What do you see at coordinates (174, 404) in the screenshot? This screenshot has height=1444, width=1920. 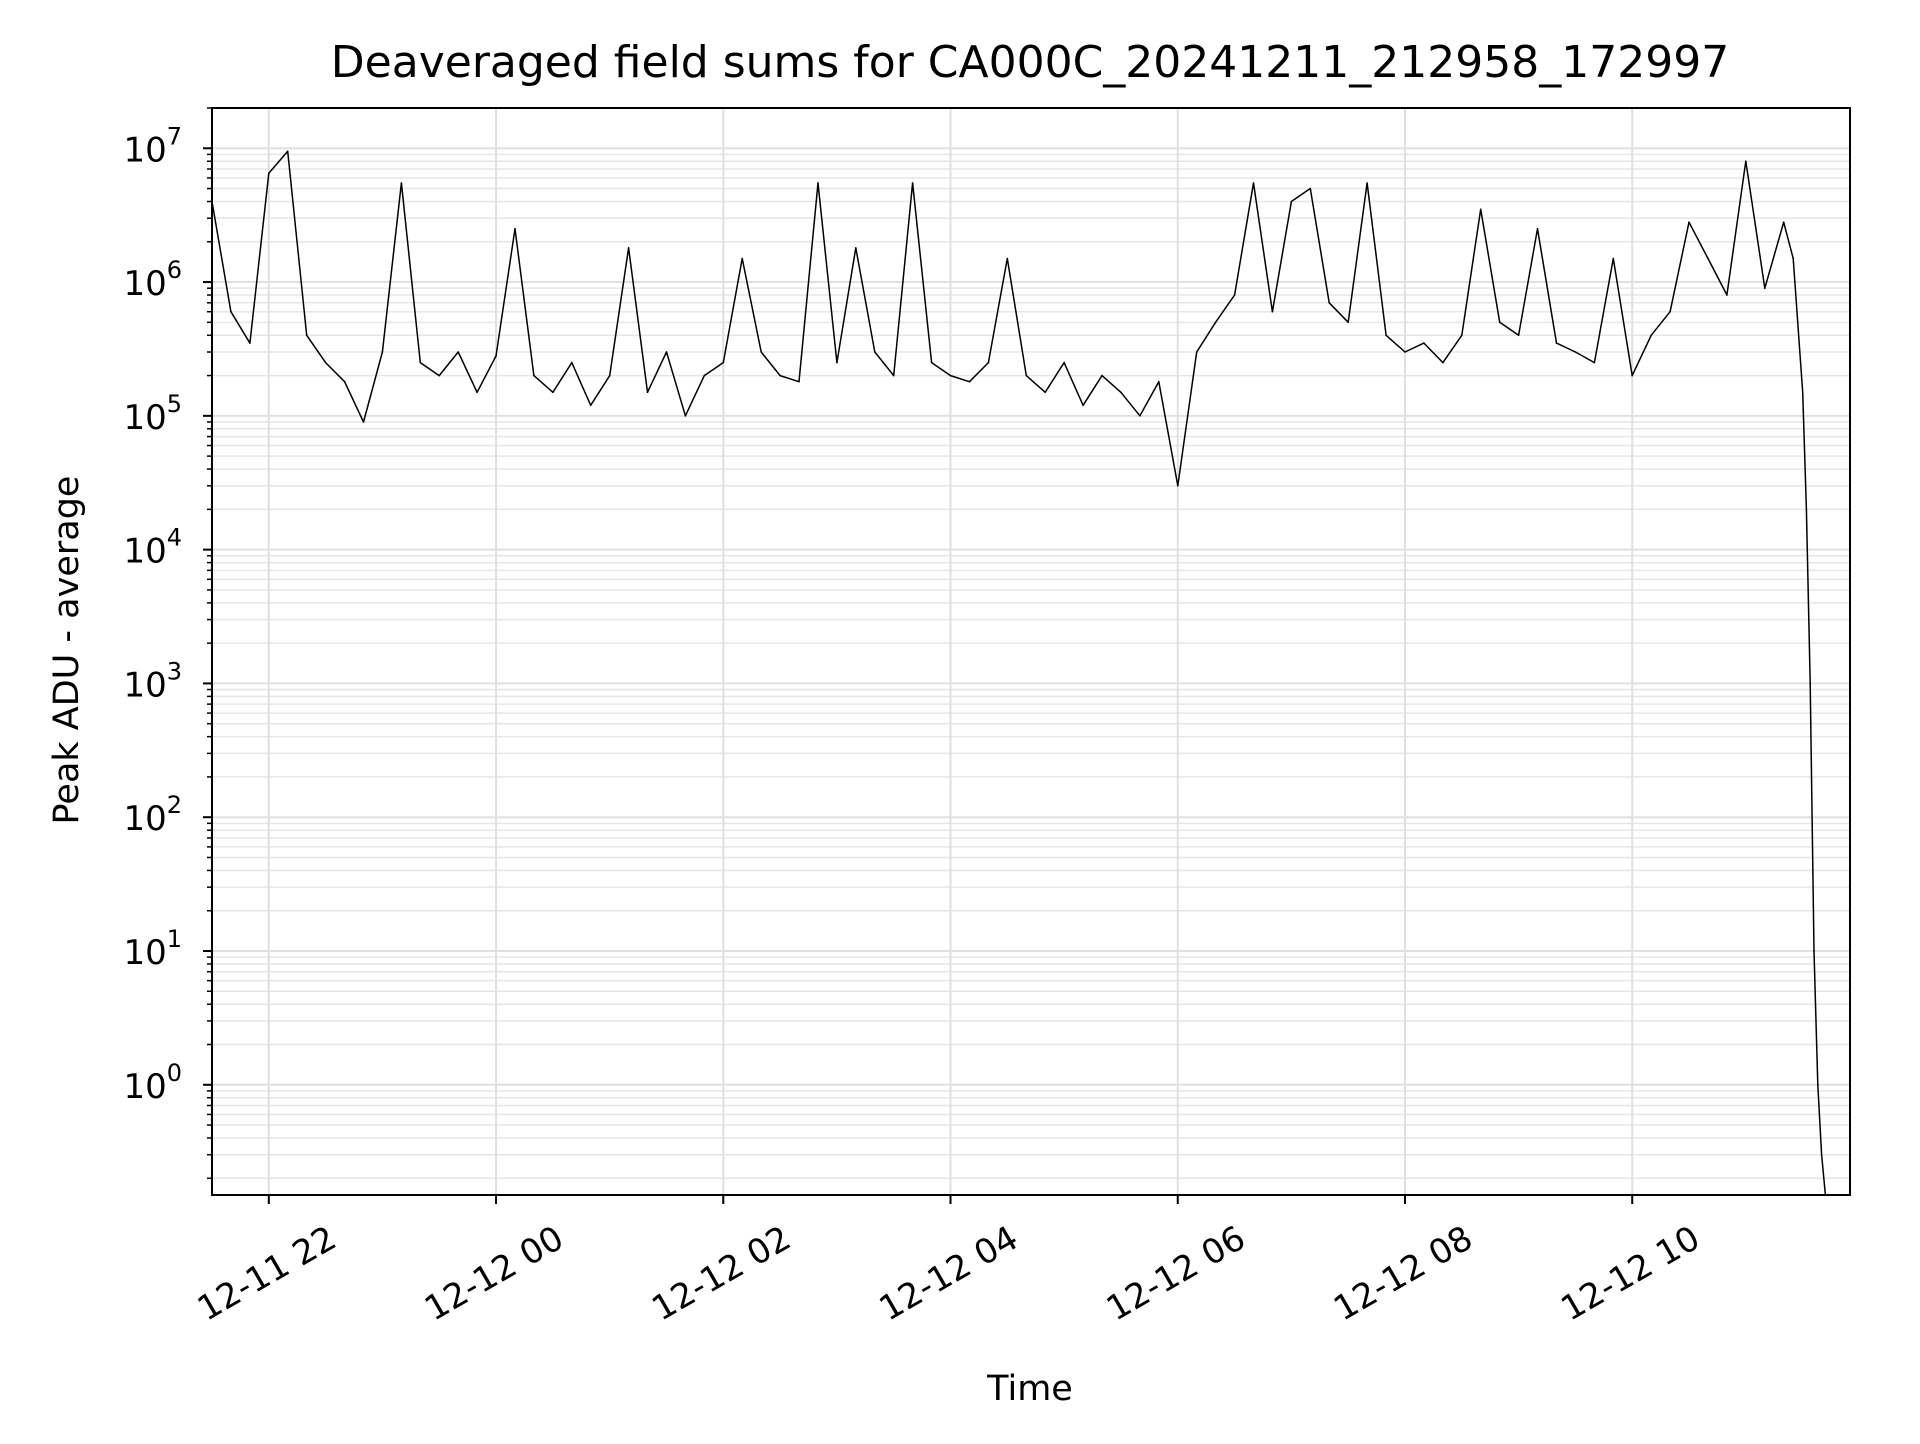 I see `y-tick-exponent: 5` at bounding box center [174, 404].